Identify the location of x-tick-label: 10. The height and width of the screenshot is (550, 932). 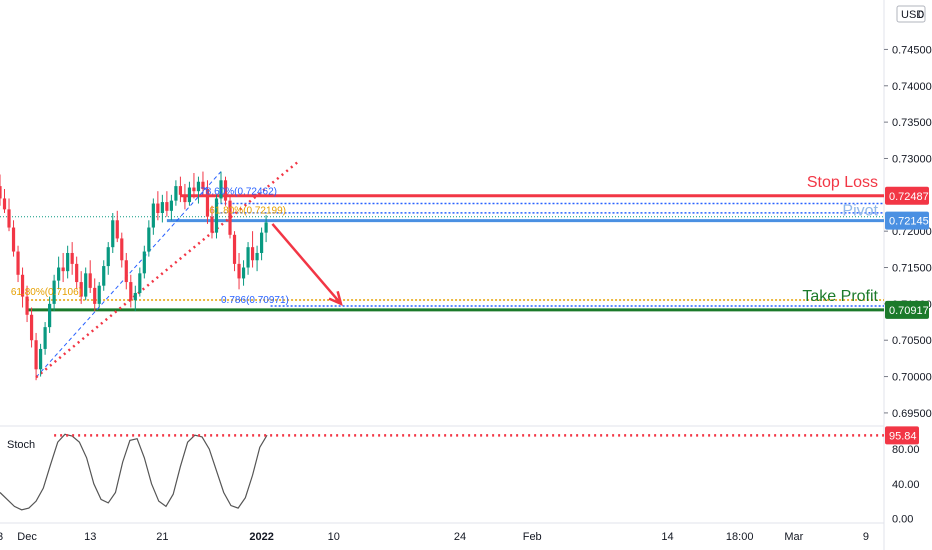
(334, 537).